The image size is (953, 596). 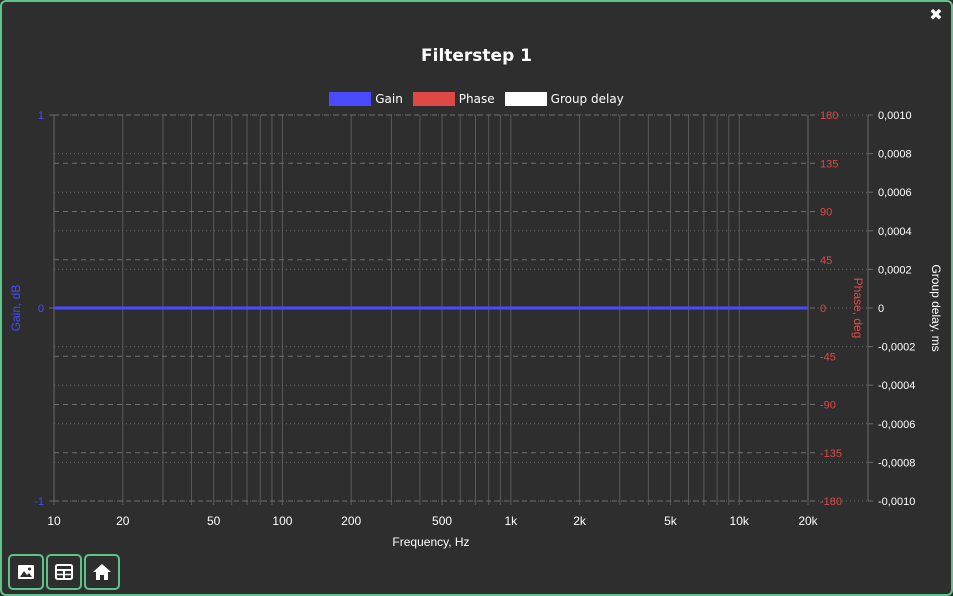 What do you see at coordinates (826, 213) in the screenshot?
I see `y-tick-label-phase: 90` at bounding box center [826, 213].